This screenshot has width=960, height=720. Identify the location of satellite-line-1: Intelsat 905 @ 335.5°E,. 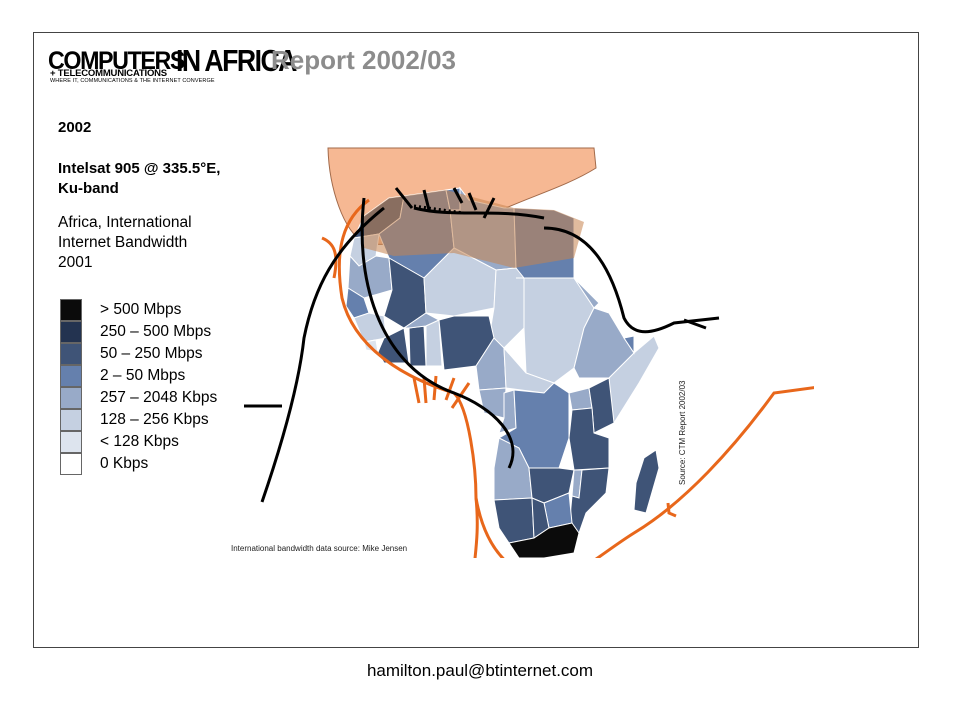
(139, 168).